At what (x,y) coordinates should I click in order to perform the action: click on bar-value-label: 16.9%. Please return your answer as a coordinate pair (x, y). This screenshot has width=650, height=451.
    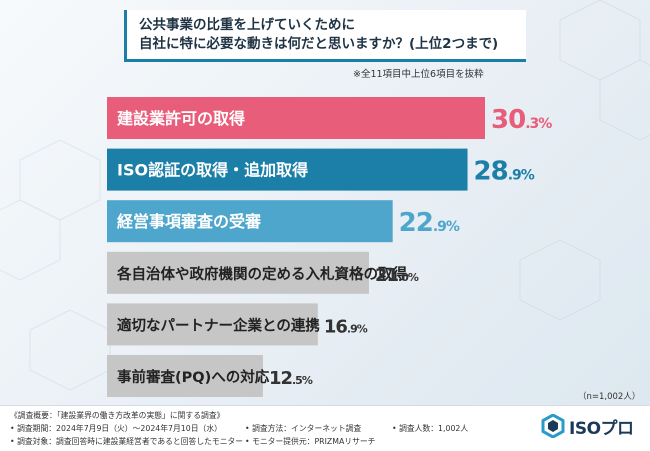
    Looking at the image, I should click on (346, 326).